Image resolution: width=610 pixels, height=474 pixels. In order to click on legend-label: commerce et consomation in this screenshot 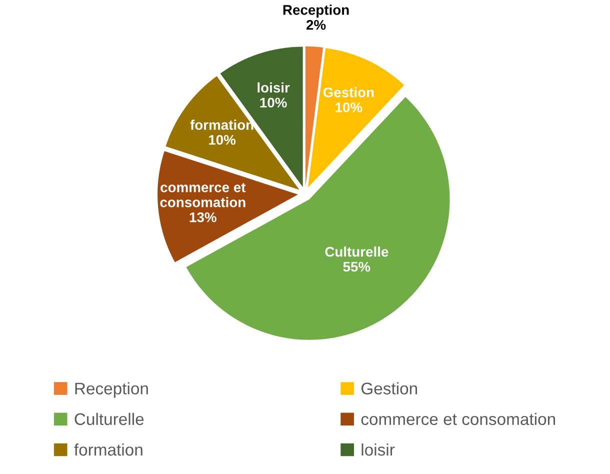, I will do `click(458, 419)`.